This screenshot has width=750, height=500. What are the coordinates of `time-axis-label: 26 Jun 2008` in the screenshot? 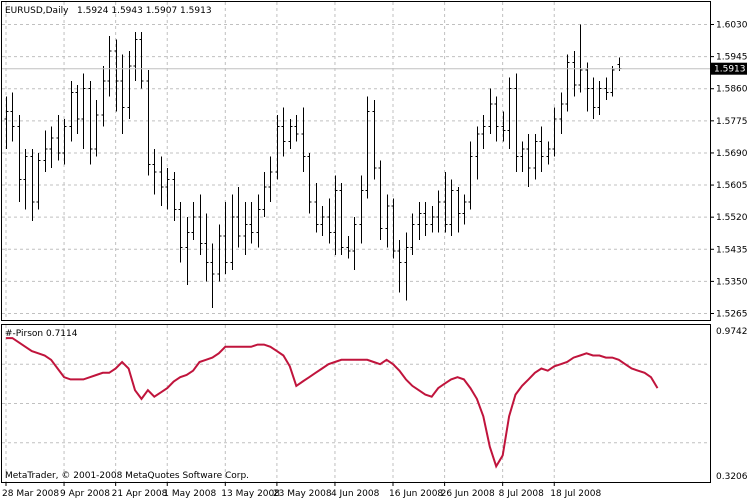 It's located at (468, 494).